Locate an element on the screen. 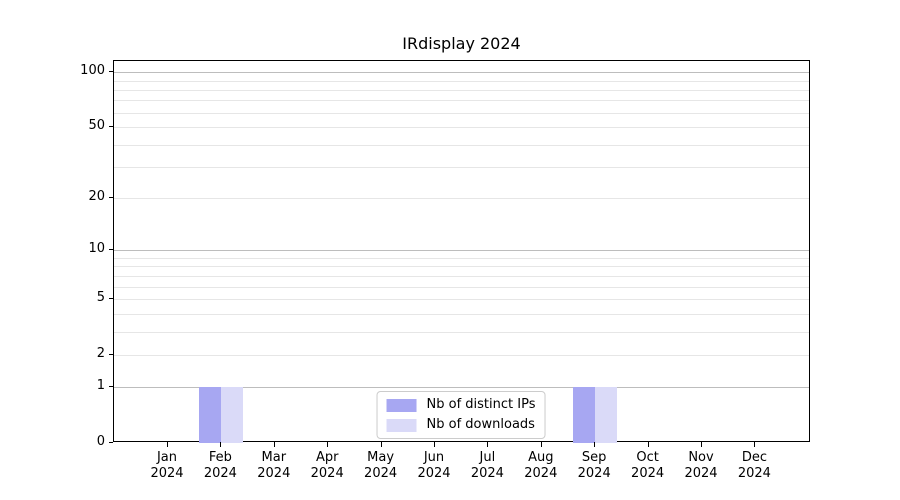 The image size is (900, 500). x-tick-label: Sep 2024 is located at coordinates (594, 465).